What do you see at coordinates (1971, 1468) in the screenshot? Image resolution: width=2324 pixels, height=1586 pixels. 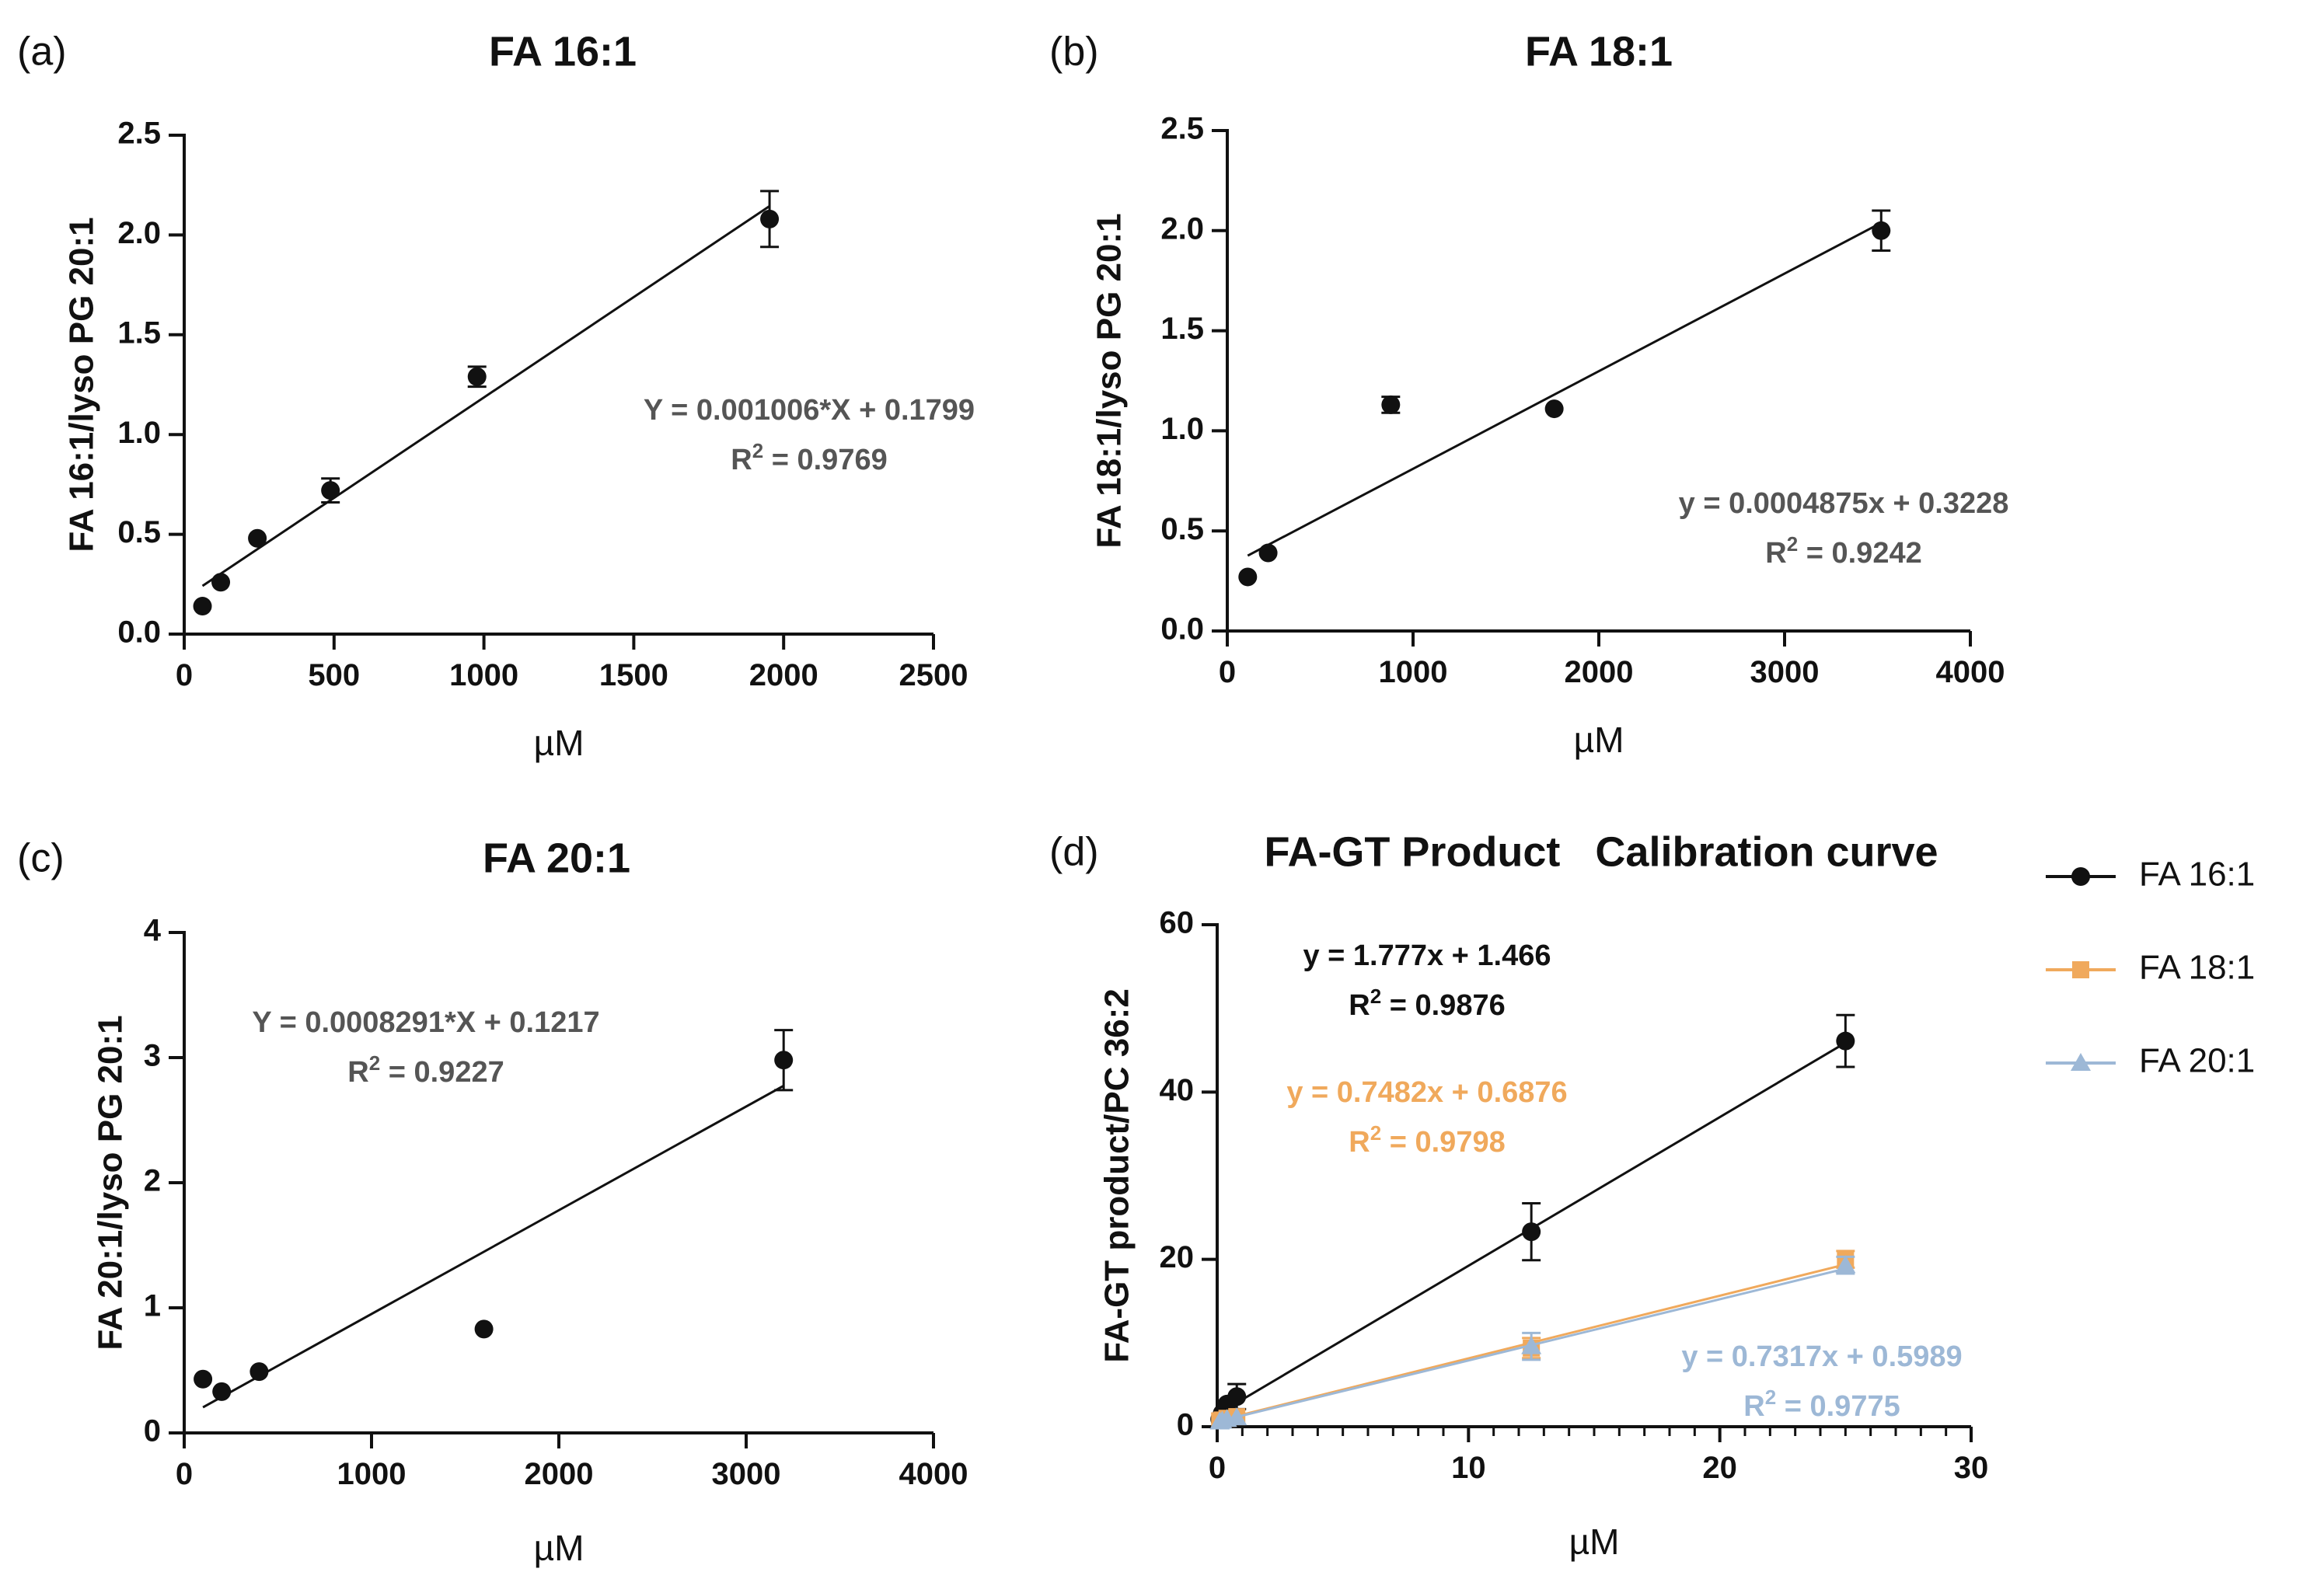 I see `x-tick-label: 30` at bounding box center [1971, 1468].